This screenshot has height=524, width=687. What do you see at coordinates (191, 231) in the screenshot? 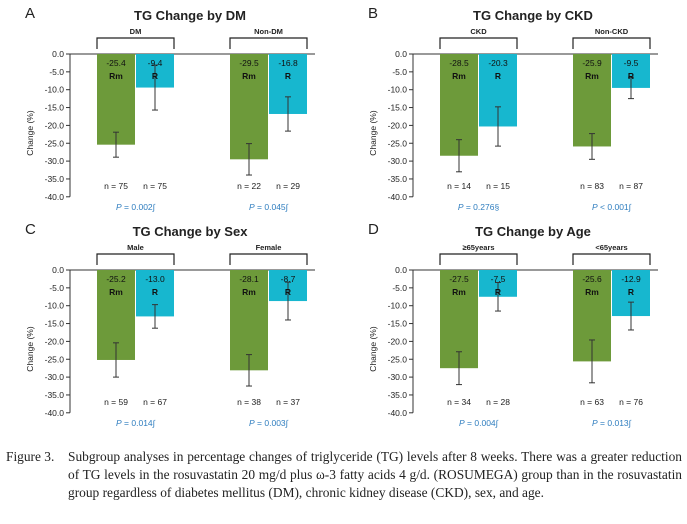
I see `chart-title: TG Change by Sex` at bounding box center [191, 231].